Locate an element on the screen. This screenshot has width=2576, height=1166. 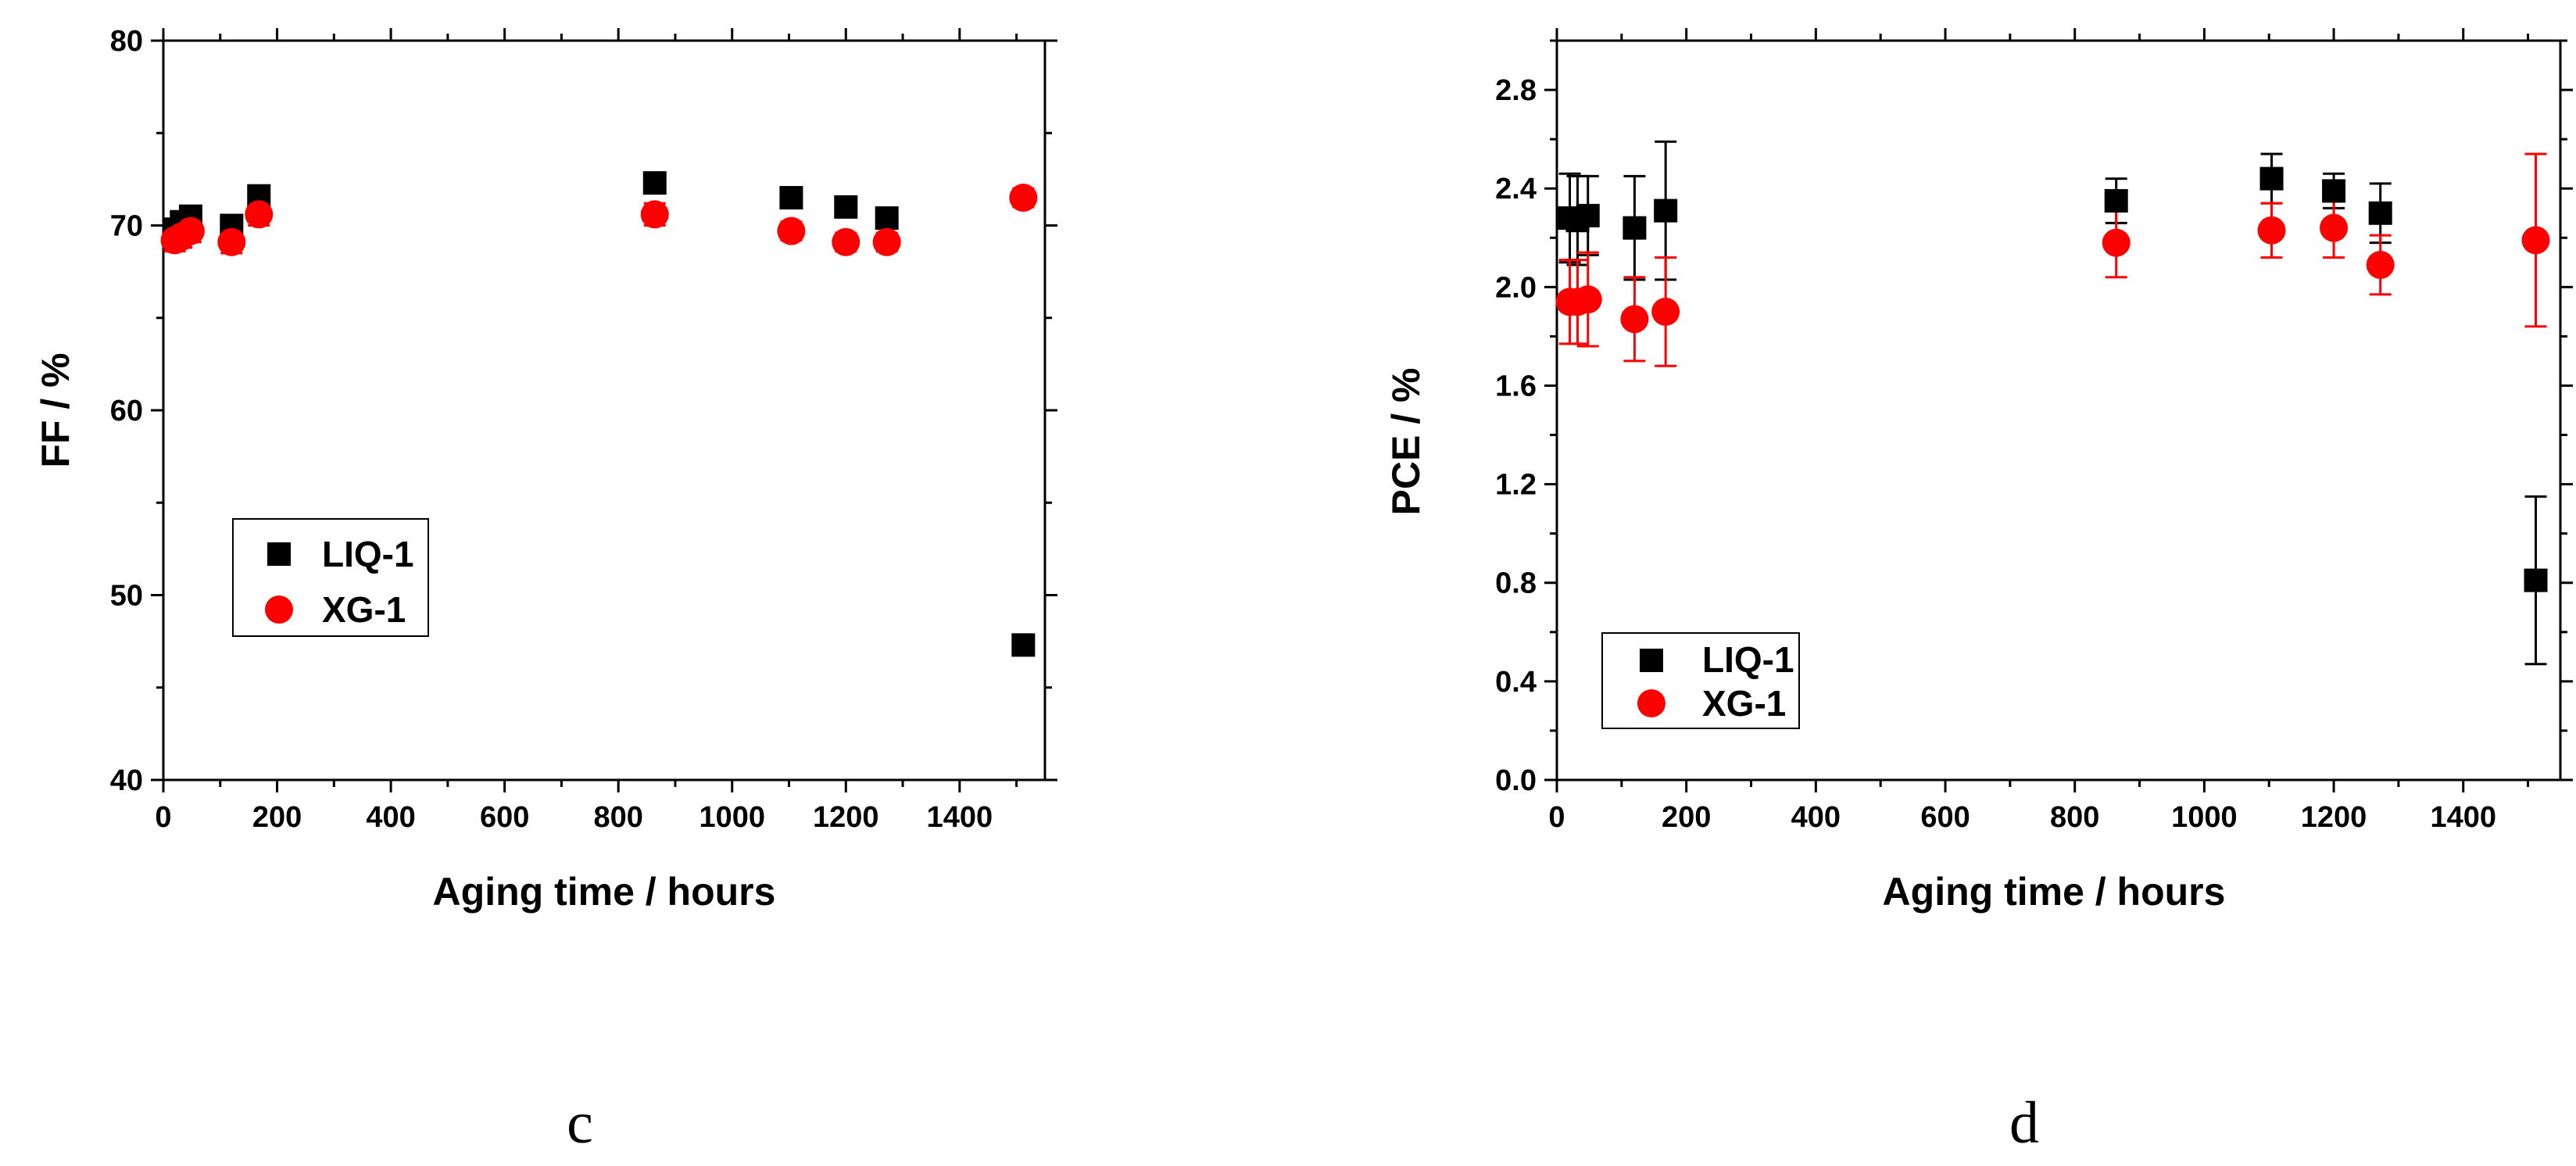
y-tick-label: 2.8 is located at coordinates (1516, 90).